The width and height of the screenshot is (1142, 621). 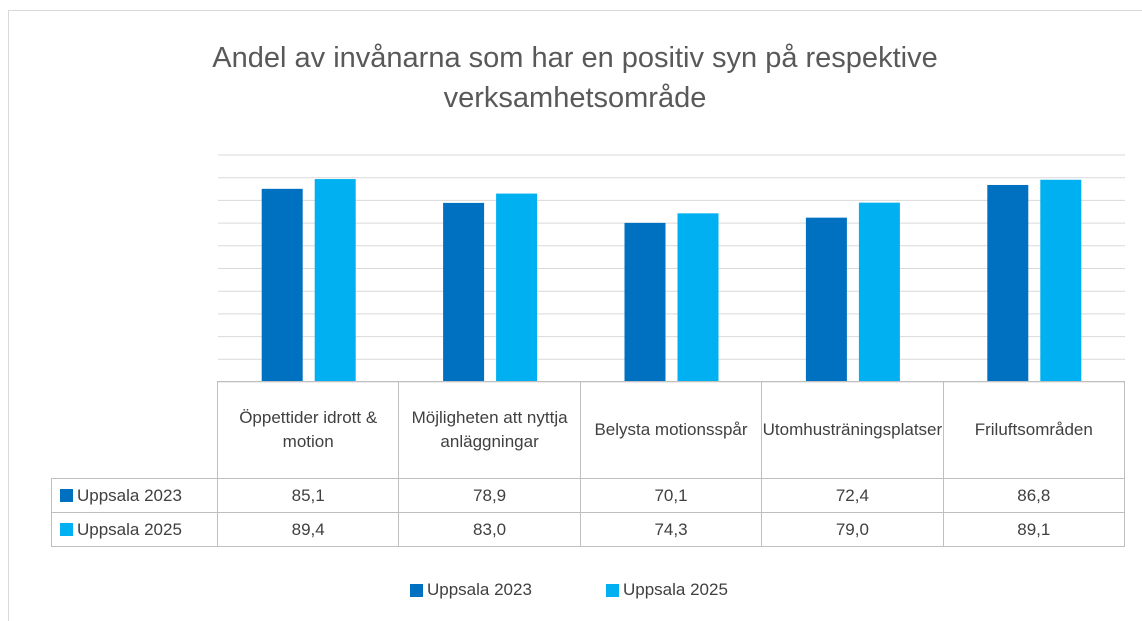 I want to click on value-label: 79,0, so click(x=852, y=529).